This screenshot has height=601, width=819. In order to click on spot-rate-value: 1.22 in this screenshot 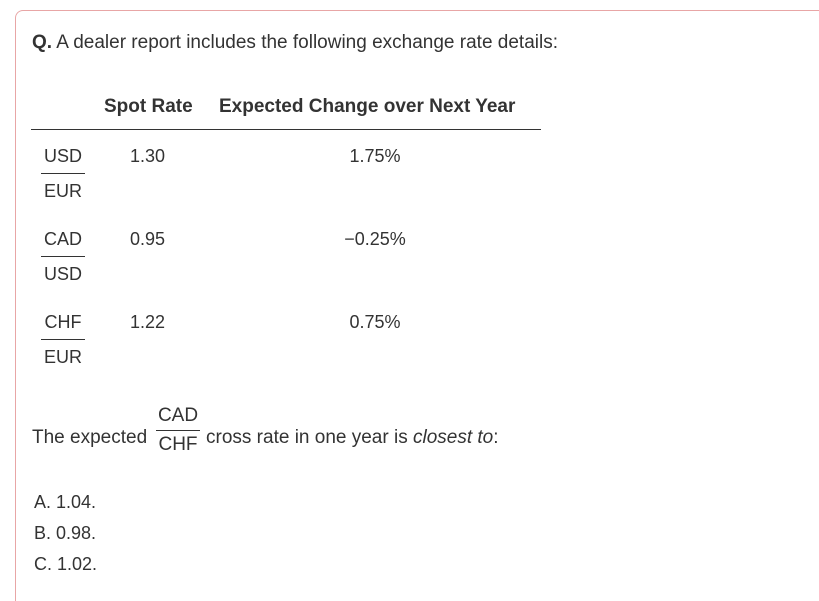, I will do `click(148, 322)`.